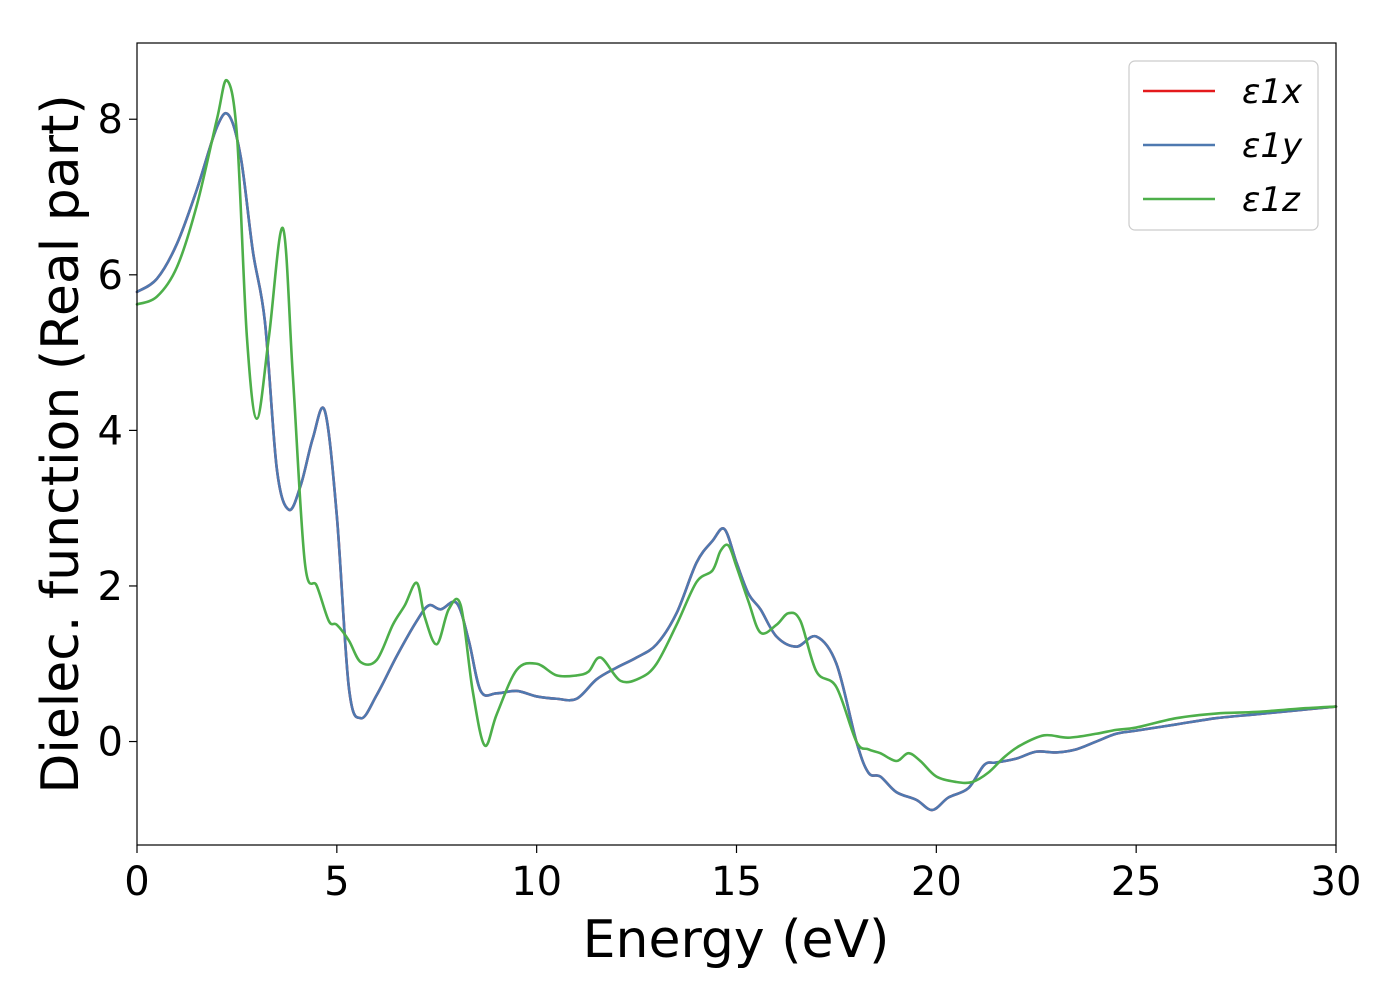 This screenshot has width=1400, height=1000. I want to click on x-axis-label: Energy (eV), so click(736, 940).